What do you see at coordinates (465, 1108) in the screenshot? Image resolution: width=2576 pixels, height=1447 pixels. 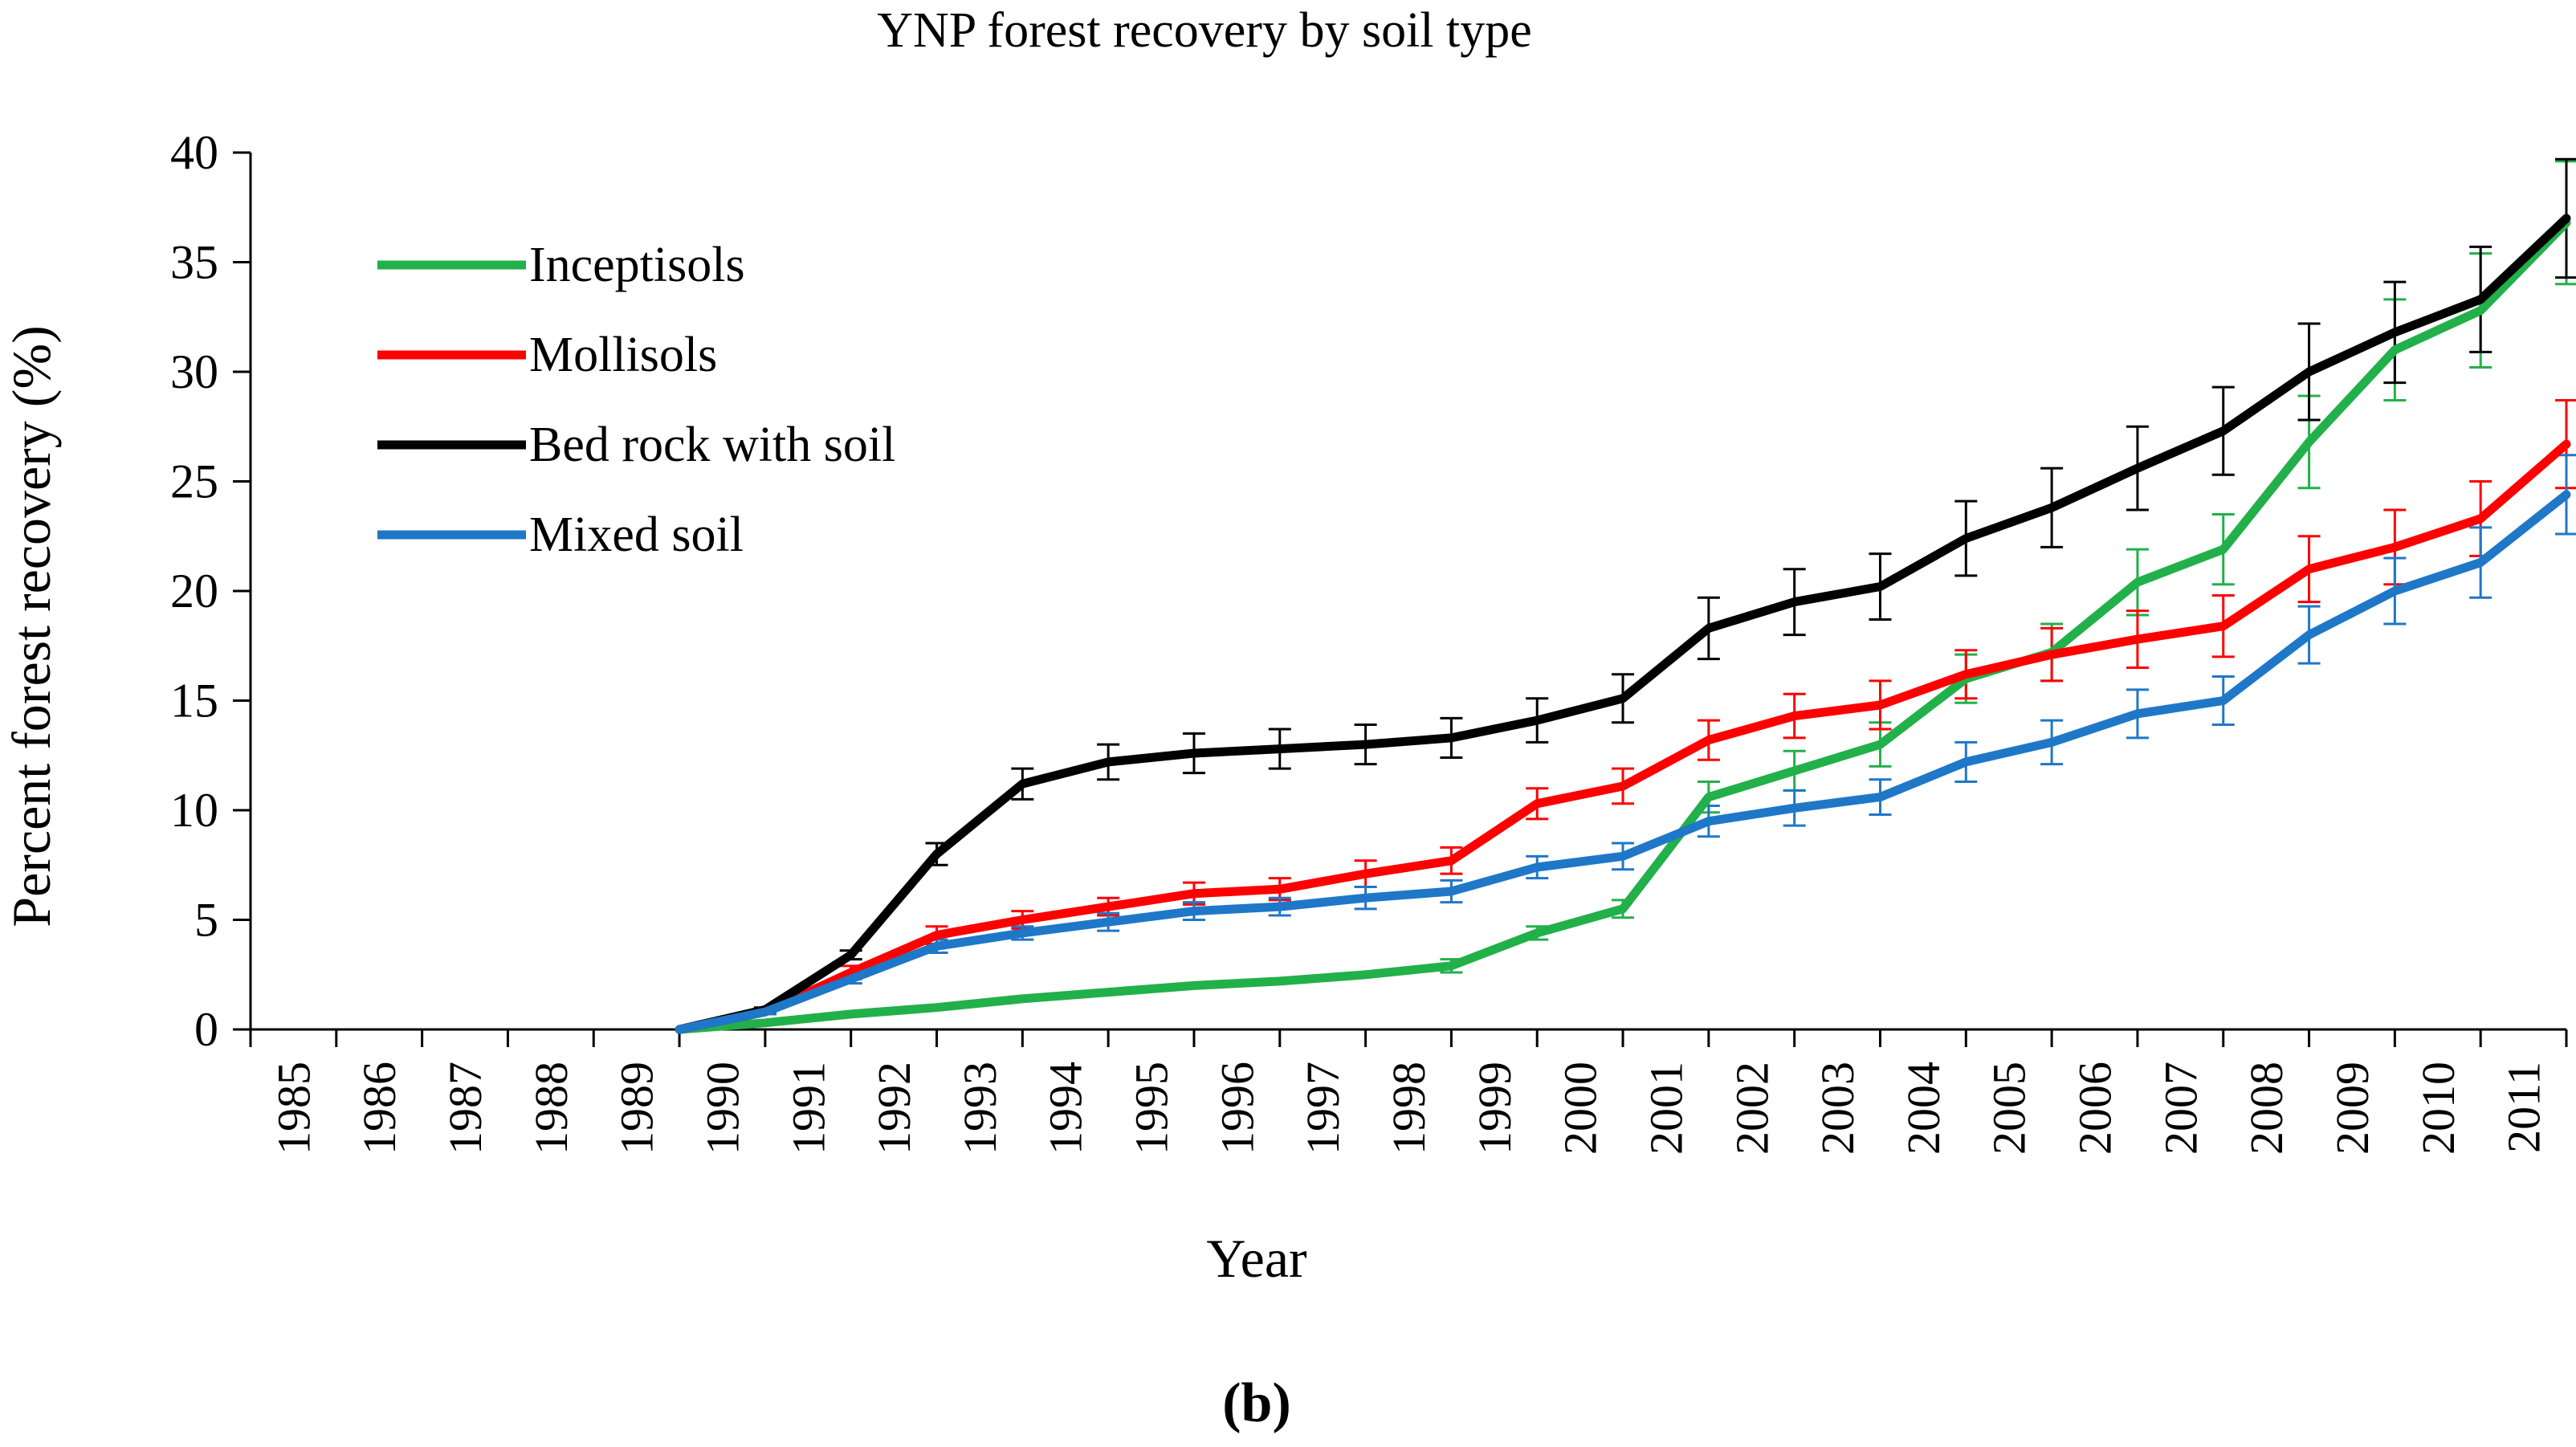 I see `x-tick-label: 1987` at bounding box center [465, 1108].